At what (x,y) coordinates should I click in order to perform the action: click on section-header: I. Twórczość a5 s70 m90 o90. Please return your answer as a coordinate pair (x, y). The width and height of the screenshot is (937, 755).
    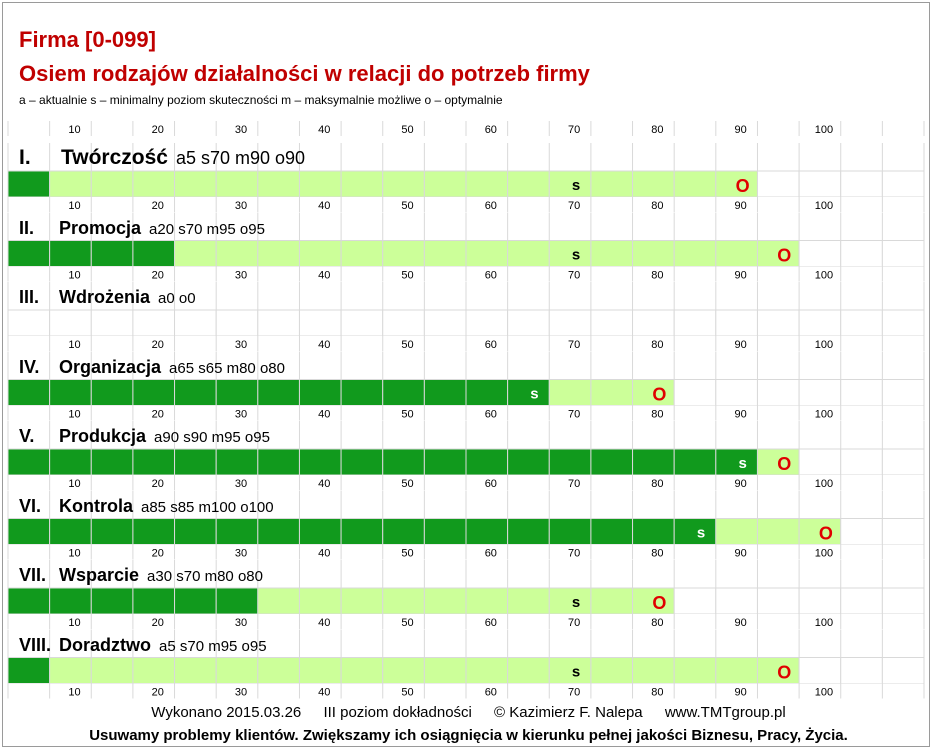
    Looking at the image, I should click on (162, 158).